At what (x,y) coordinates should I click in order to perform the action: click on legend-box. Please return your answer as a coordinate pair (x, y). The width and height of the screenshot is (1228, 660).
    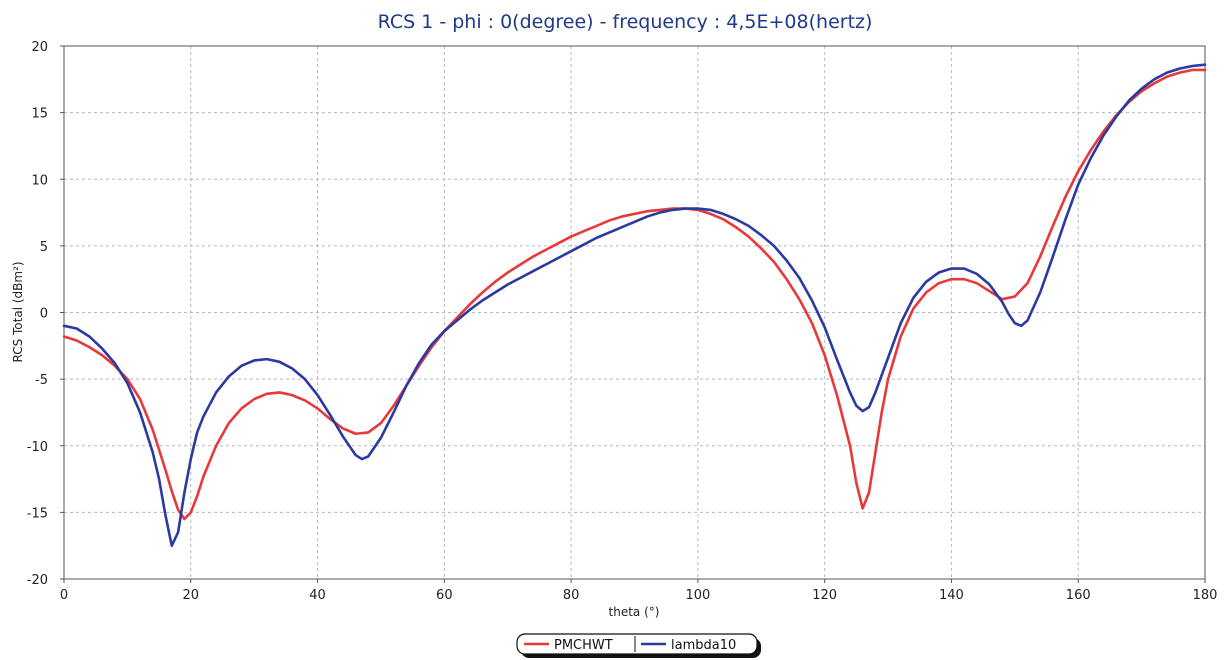
    Looking at the image, I should click on (637, 644).